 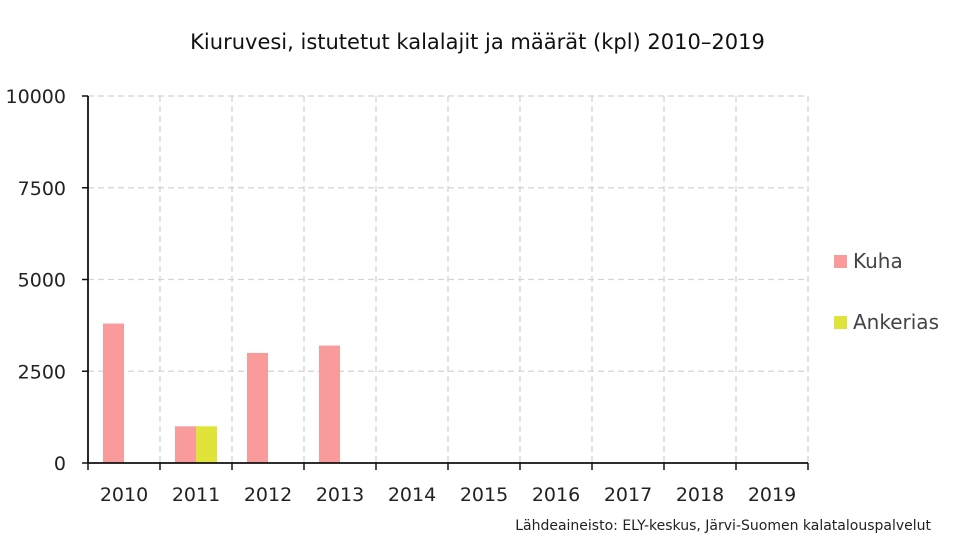 What do you see at coordinates (42, 281) in the screenshot?
I see `y-tick-label-2: 5000` at bounding box center [42, 281].